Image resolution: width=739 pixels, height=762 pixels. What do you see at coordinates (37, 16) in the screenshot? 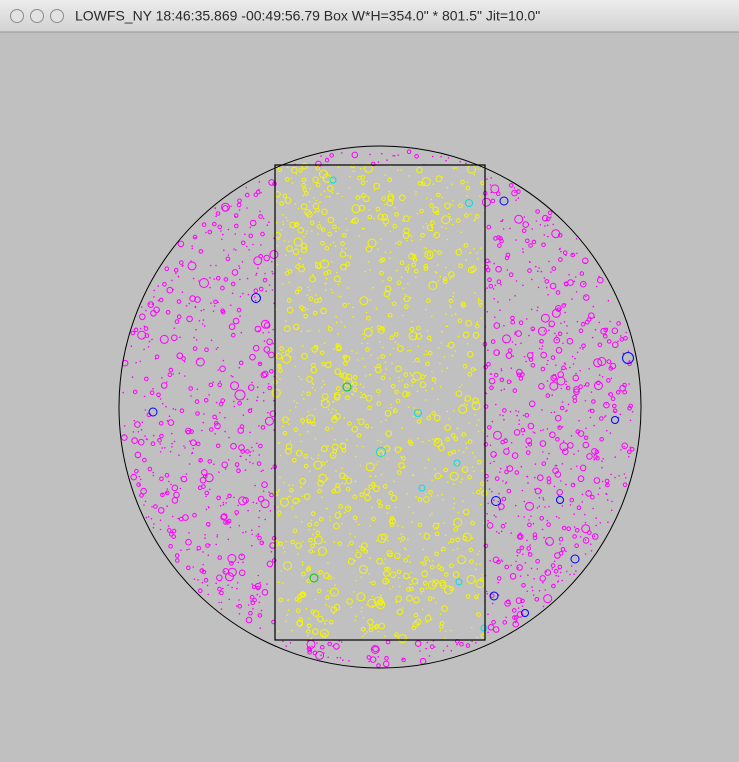
I see `minimize-button` at bounding box center [37, 16].